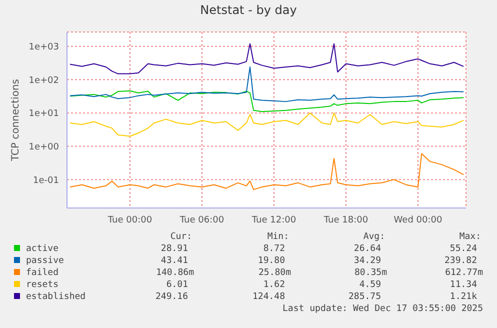  I want to click on text: 1.62, so click(274, 285).